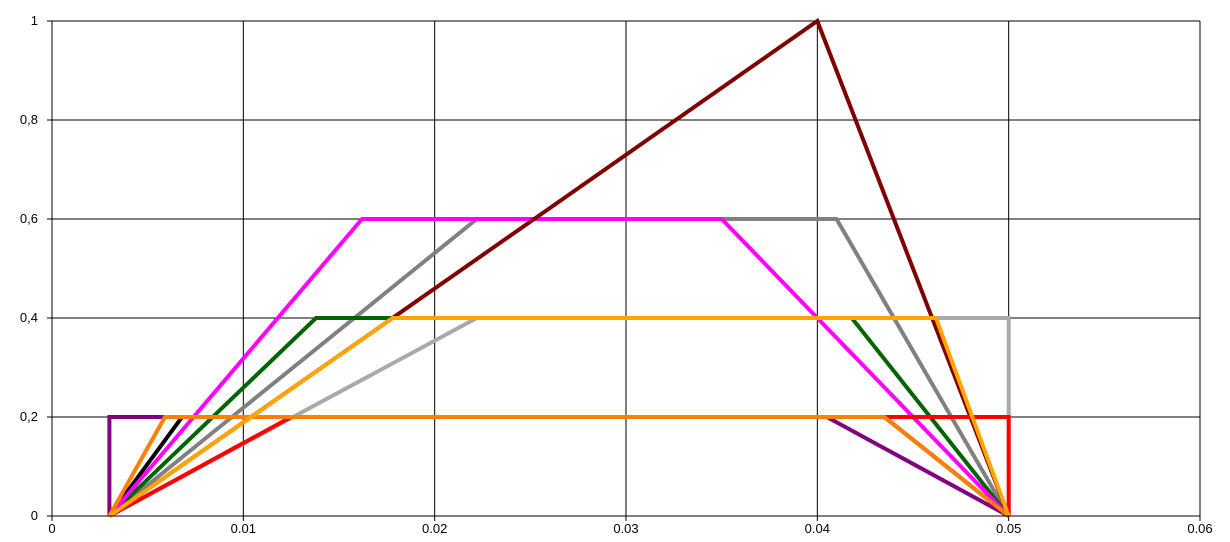 The width and height of the screenshot is (1230, 542). I want to click on x-tick-label: 0.03, so click(625, 528).